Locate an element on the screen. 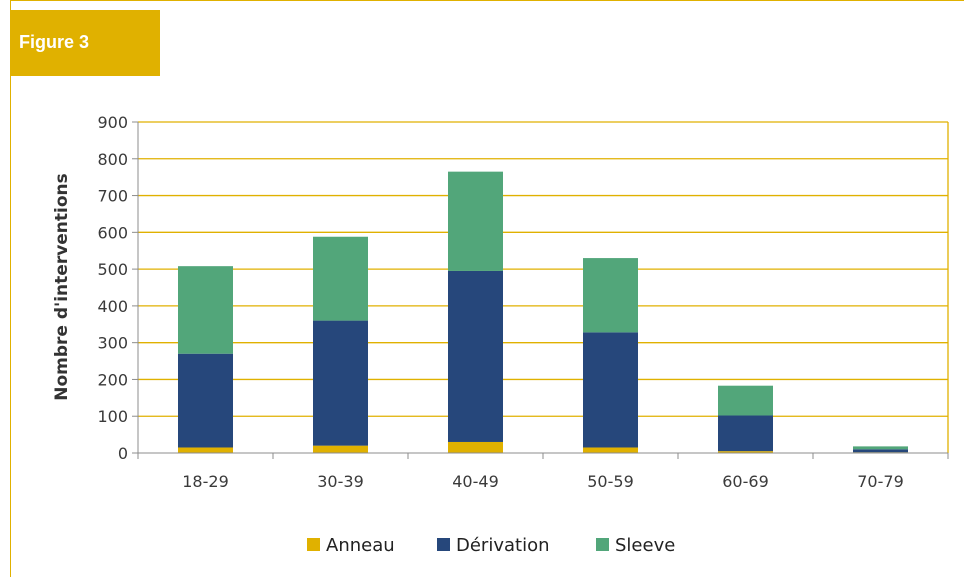  frame-top-border is located at coordinates (487, 0).